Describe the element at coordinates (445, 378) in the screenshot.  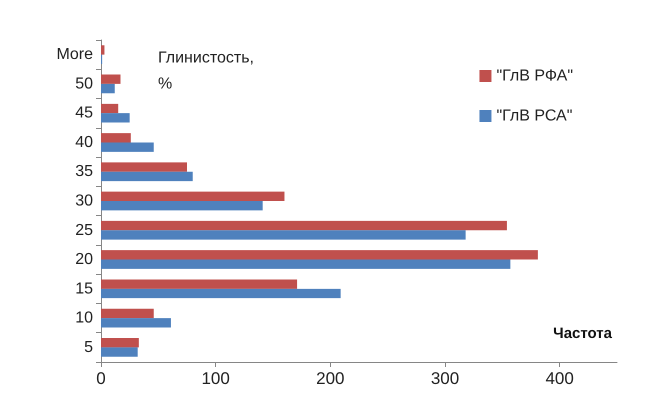
I see `x-tick-label: 300` at that location.